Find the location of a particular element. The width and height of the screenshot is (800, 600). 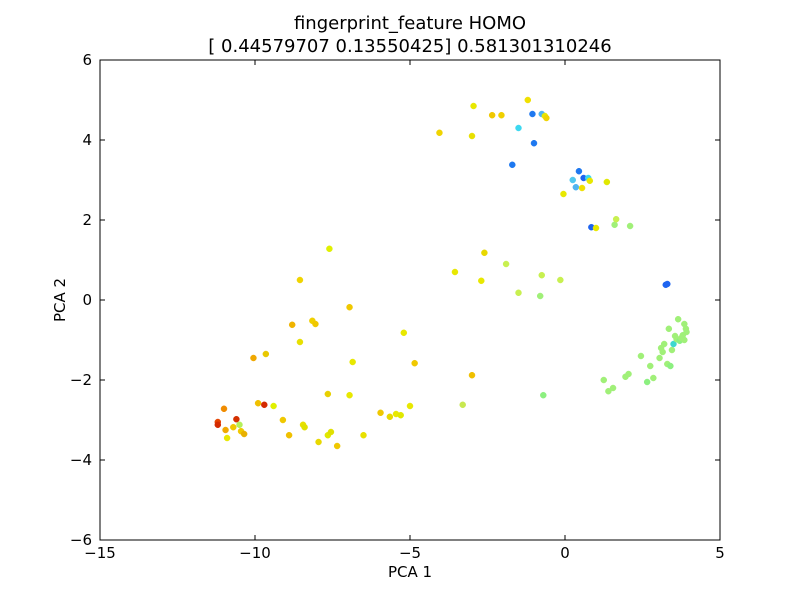

y-tick-label: 6 is located at coordinates (87, 60).